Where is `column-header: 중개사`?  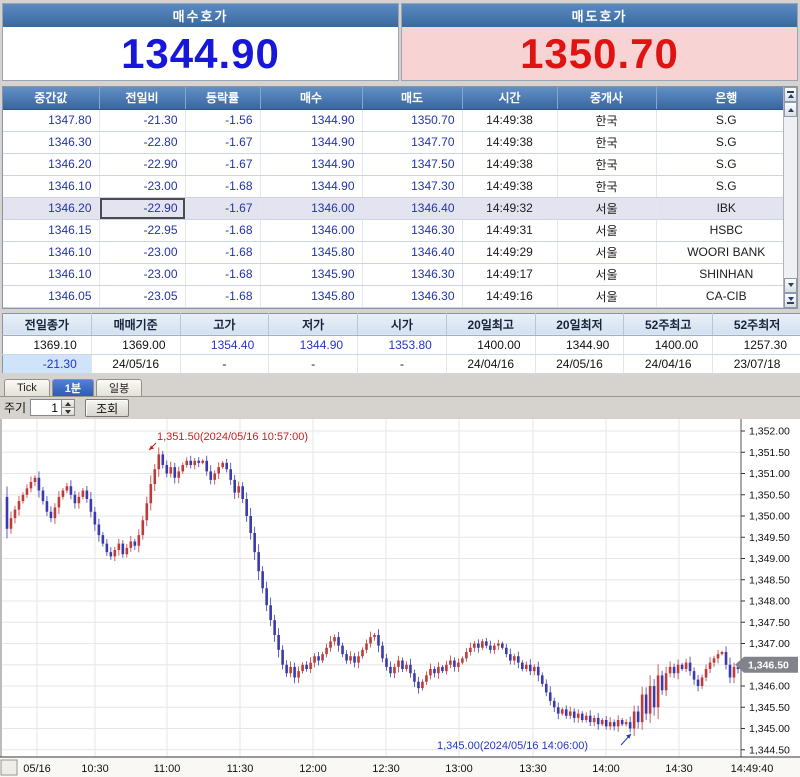 column-header: 중개사 is located at coordinates (607, 98).